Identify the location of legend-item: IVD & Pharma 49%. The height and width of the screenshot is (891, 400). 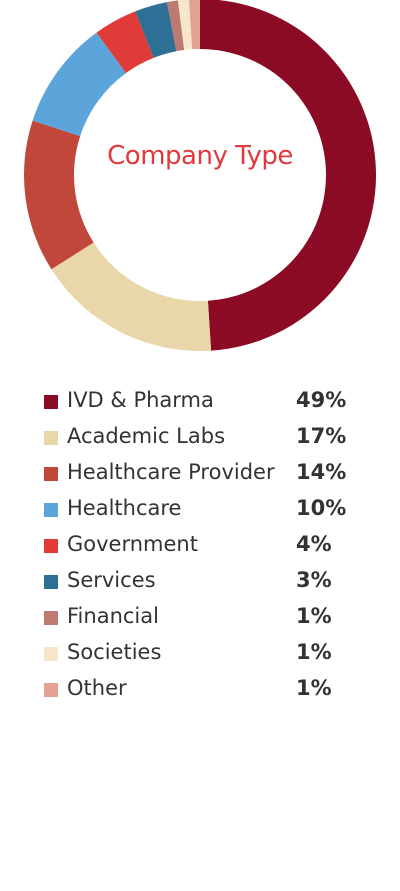
(204, 402).